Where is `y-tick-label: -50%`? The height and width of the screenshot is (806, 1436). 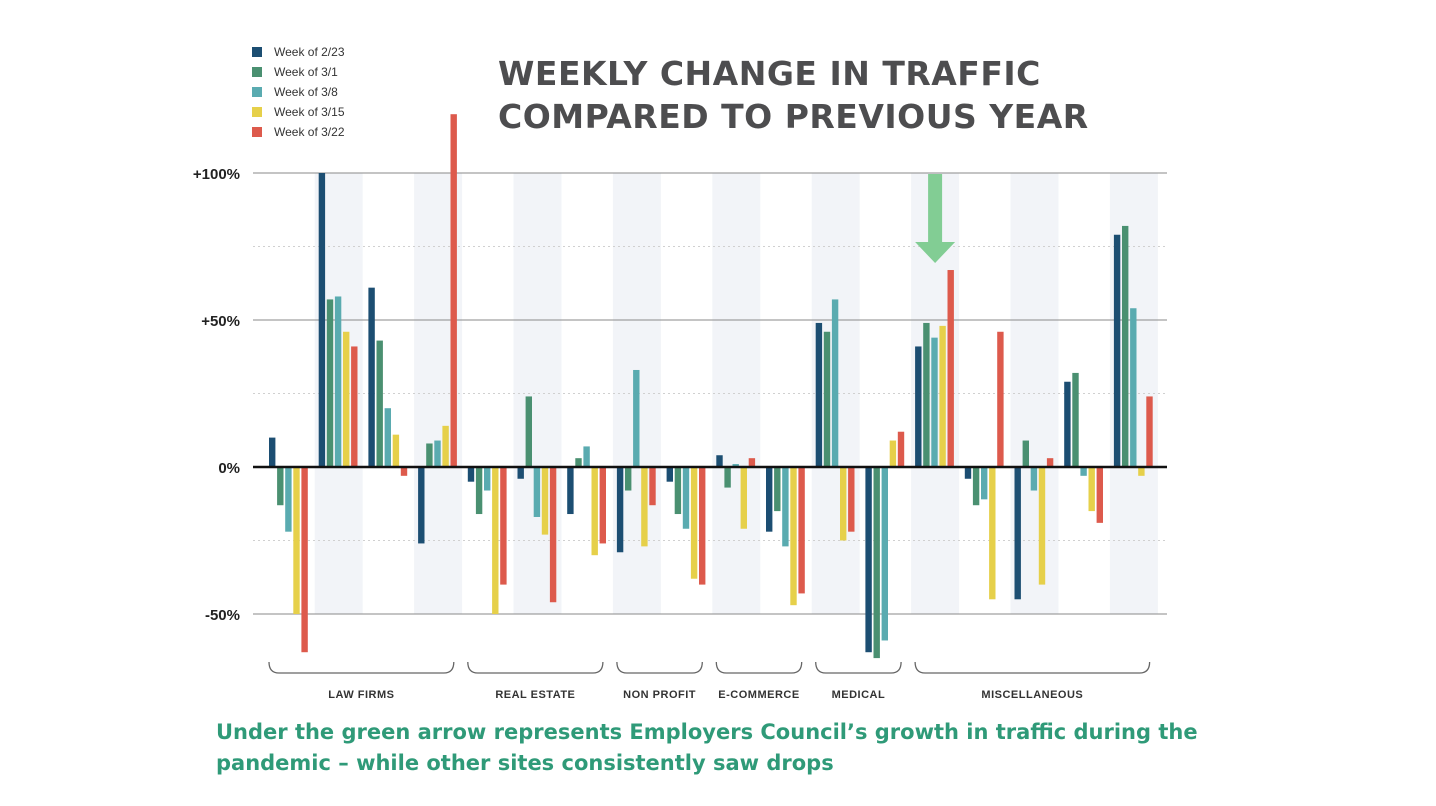 y-tick-label: -50% is located at coordinates (222, 615).